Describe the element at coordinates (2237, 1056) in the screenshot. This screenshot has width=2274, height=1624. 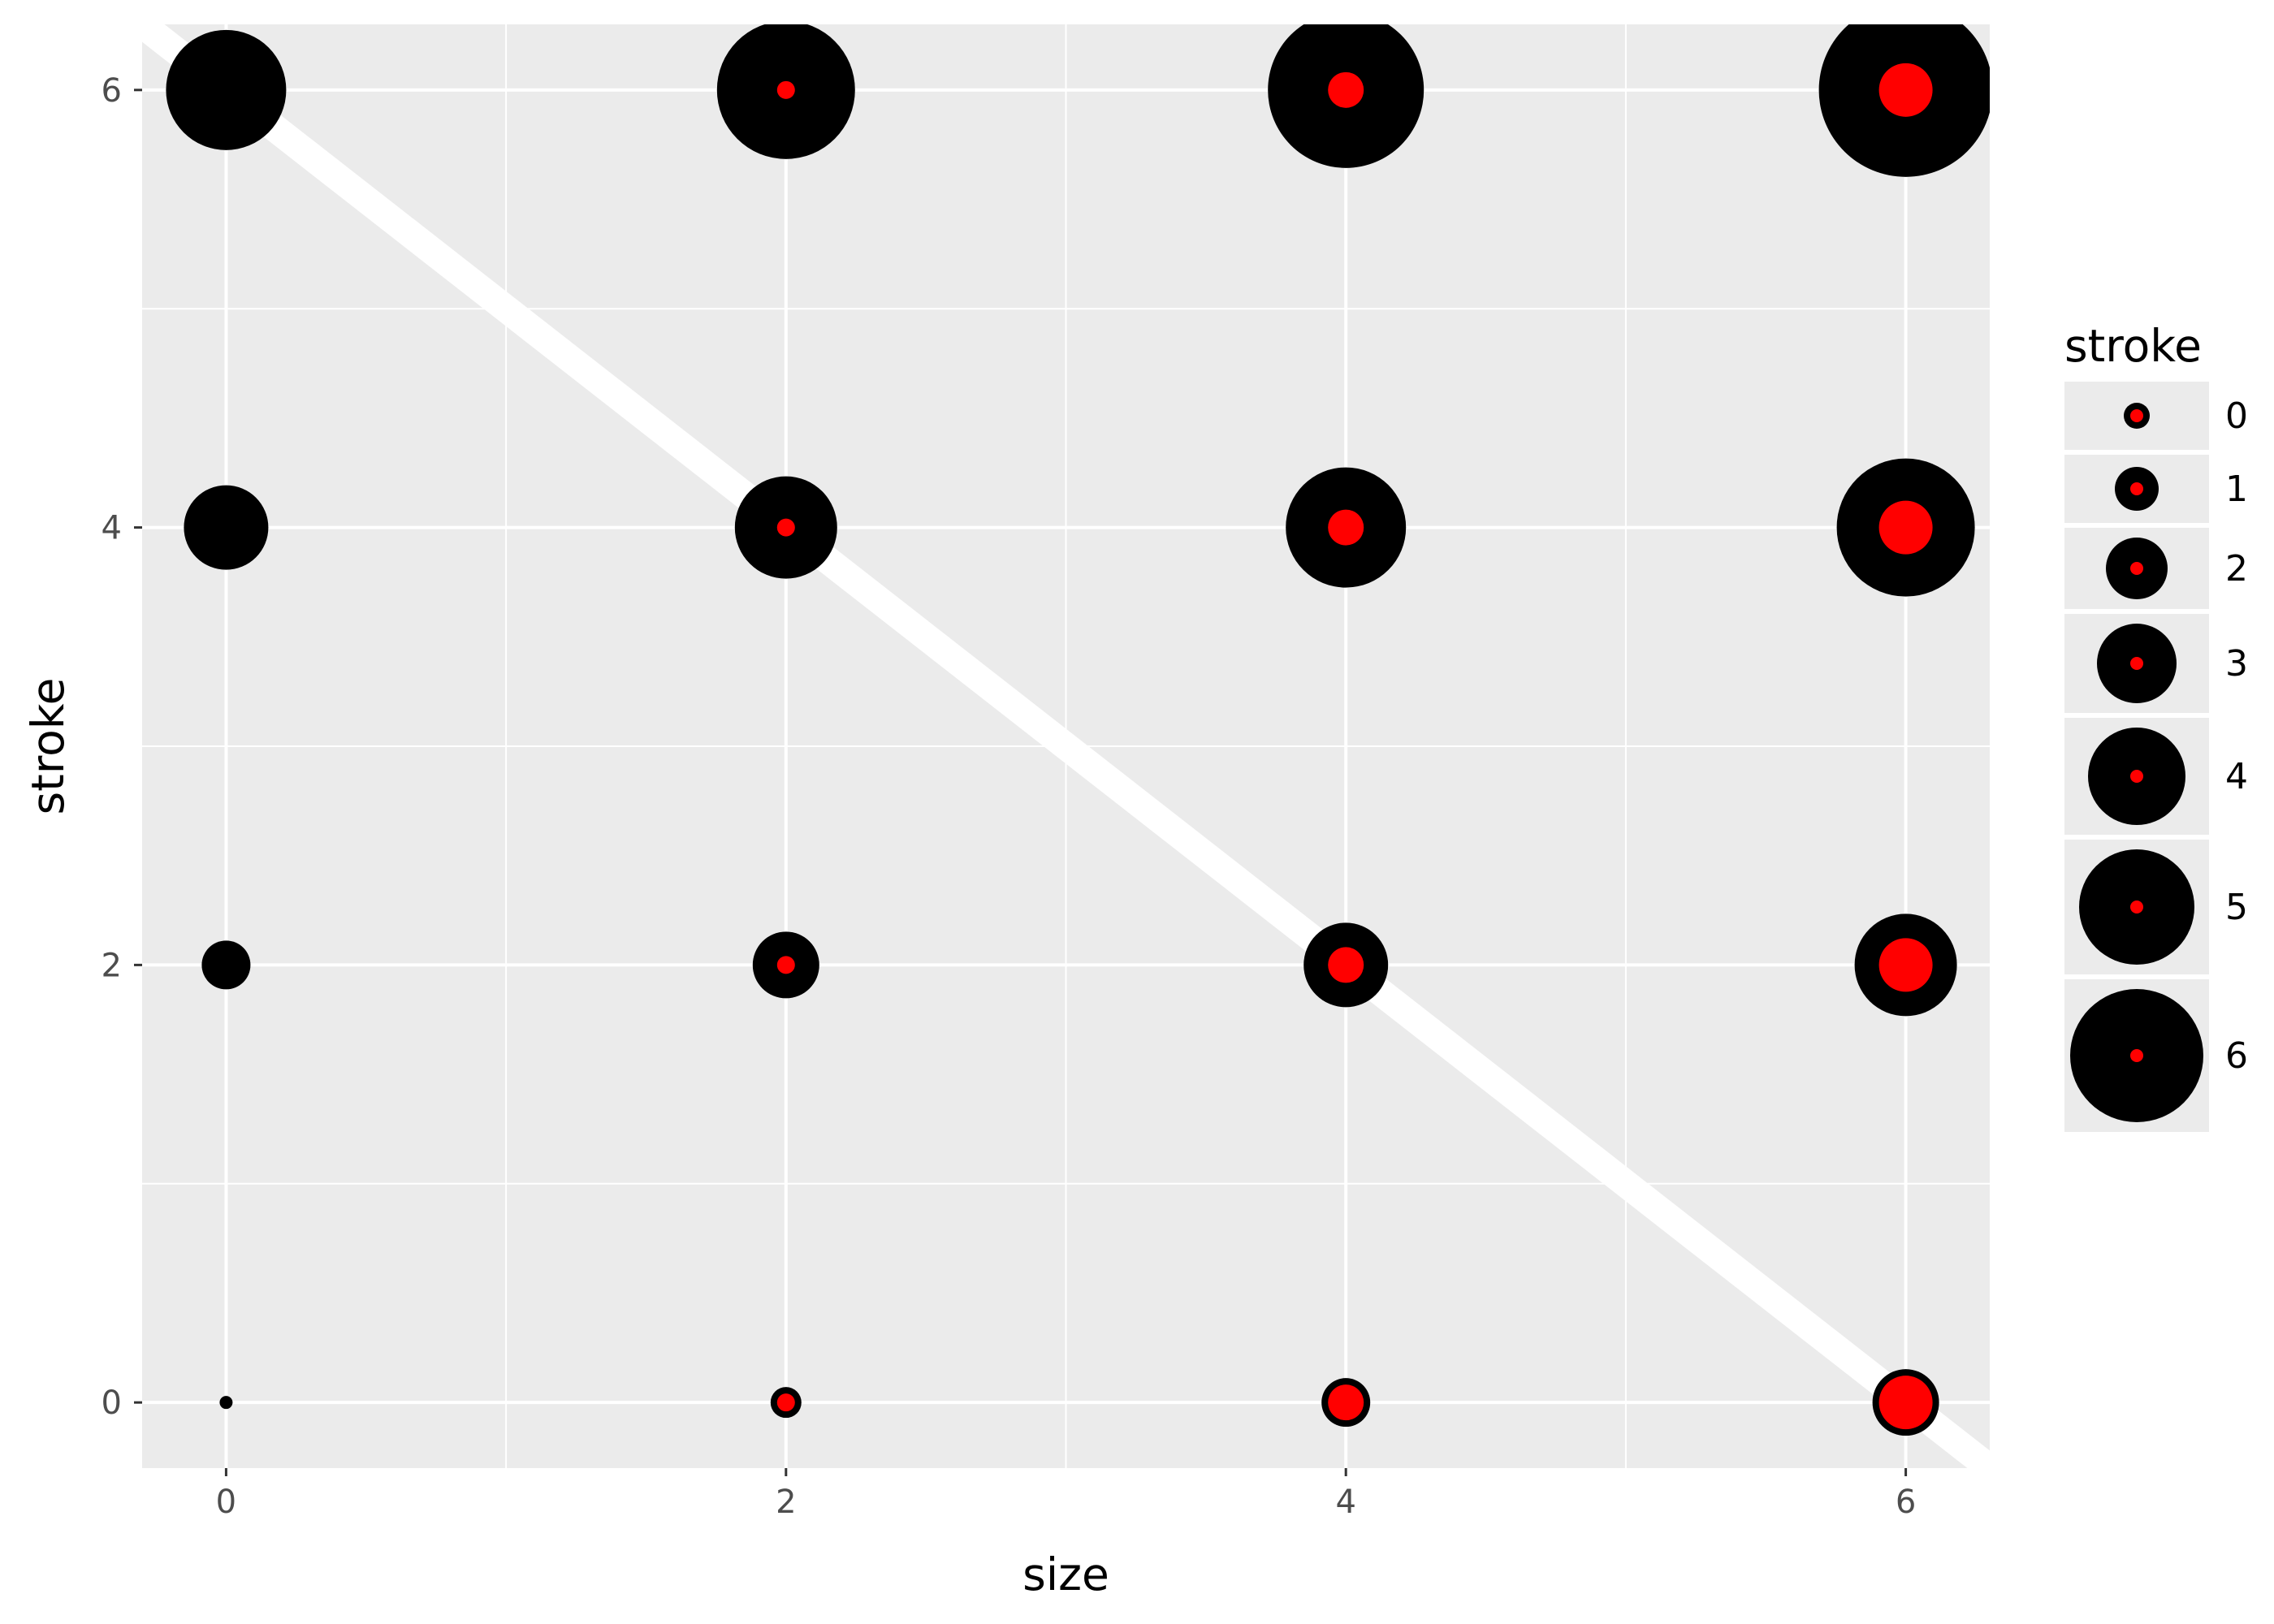
I see `legend-label: 6` at that location.